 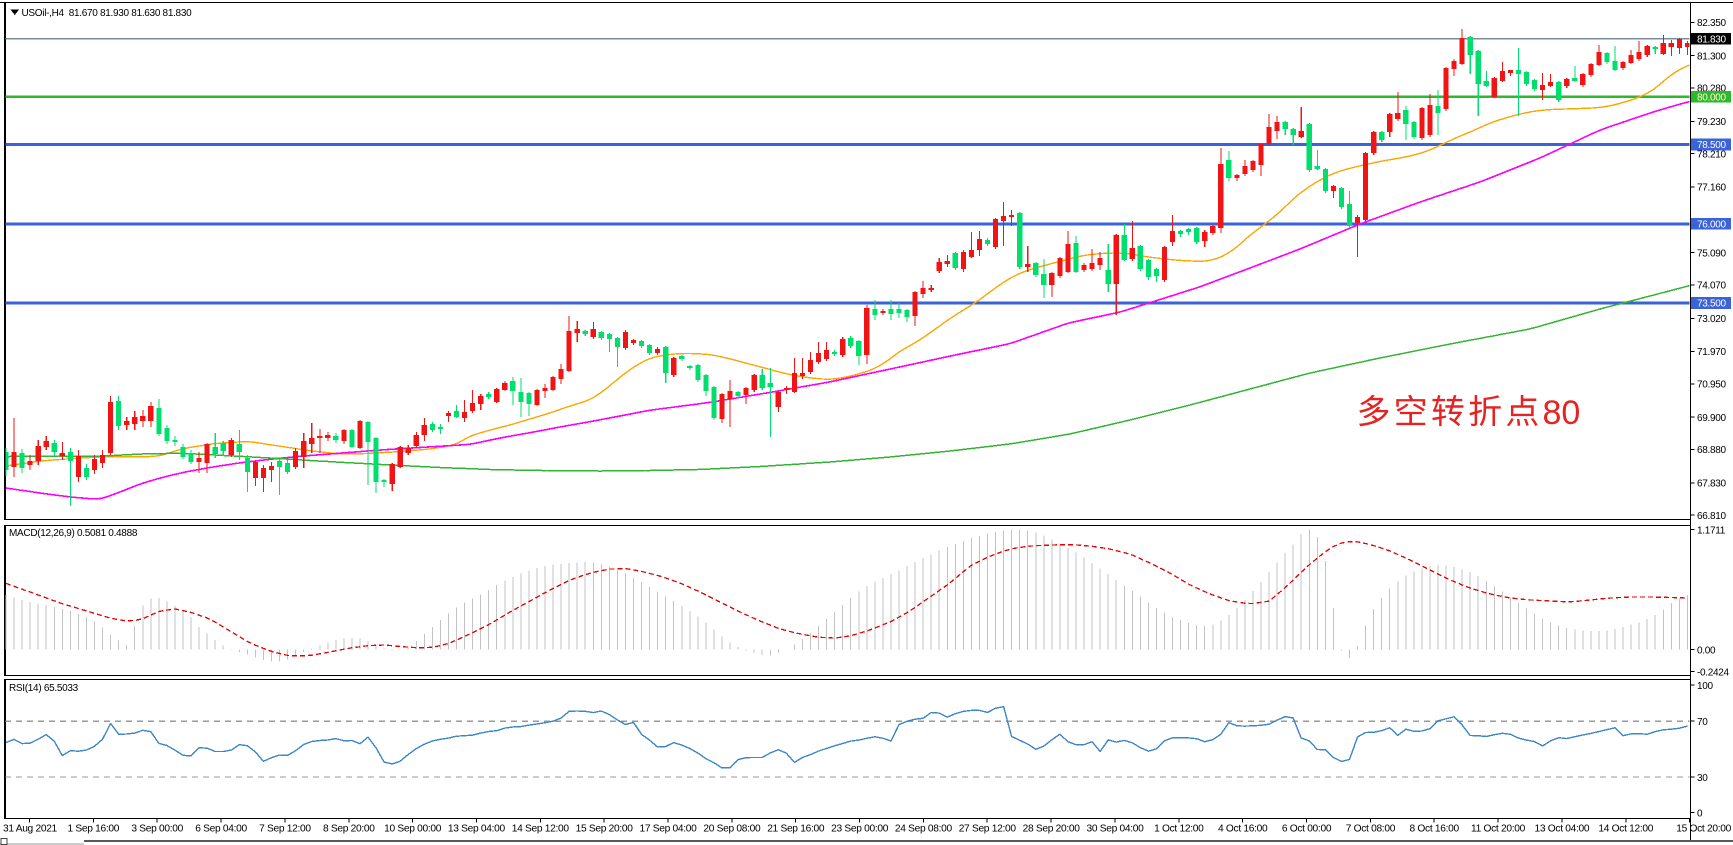 What do you see at coordinates (1706, 651) in the screenshot?
I see `svg-text: 0.00` at bounding box center [1706, 651].